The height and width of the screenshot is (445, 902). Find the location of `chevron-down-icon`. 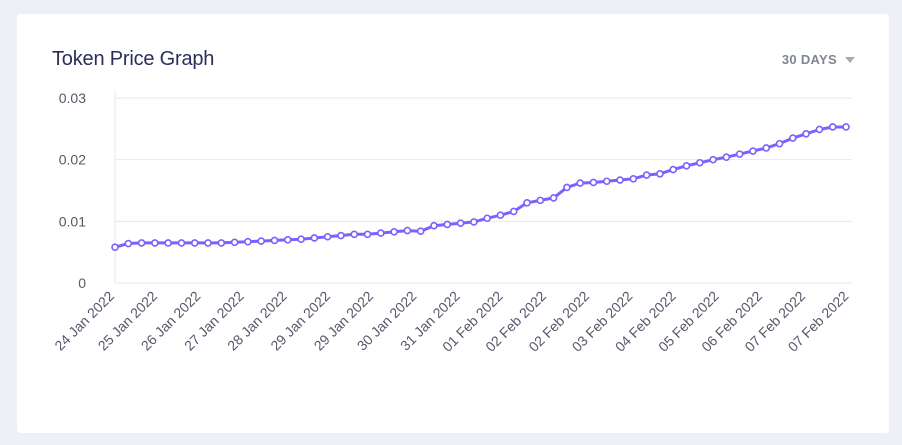

chevron-down-icon is located at coordinates (850, 59).